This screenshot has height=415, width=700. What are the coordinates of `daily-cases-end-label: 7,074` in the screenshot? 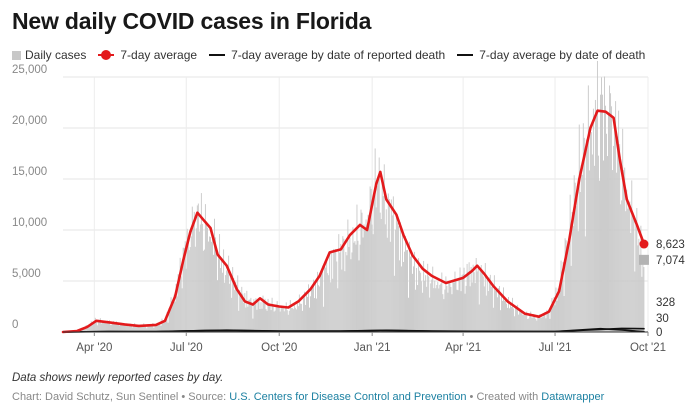 It's located at (670, 261).